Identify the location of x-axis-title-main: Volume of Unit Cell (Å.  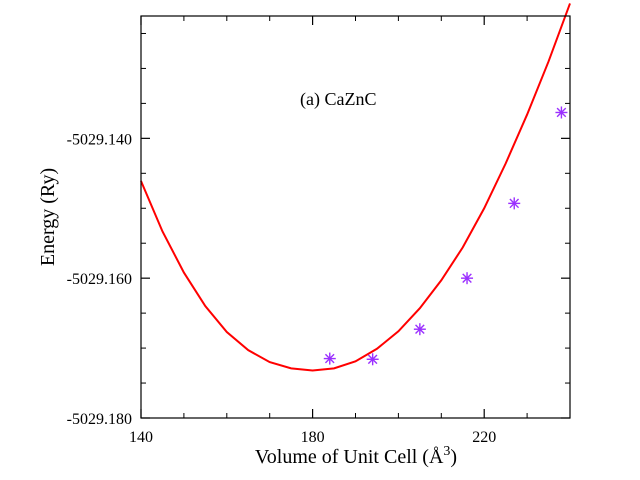
(349, 457).